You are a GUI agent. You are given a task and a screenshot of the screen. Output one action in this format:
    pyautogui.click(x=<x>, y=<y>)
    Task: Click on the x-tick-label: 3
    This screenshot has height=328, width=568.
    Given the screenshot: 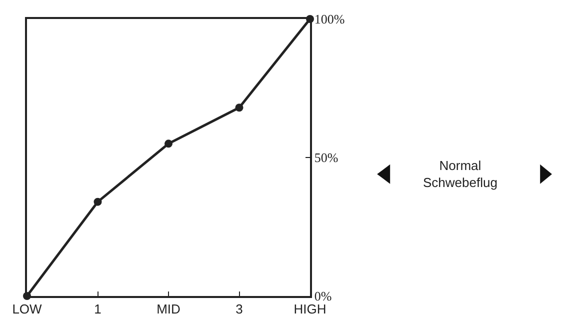 What is the action you would take?
    pyautogui.click(x=239, y=308)
    